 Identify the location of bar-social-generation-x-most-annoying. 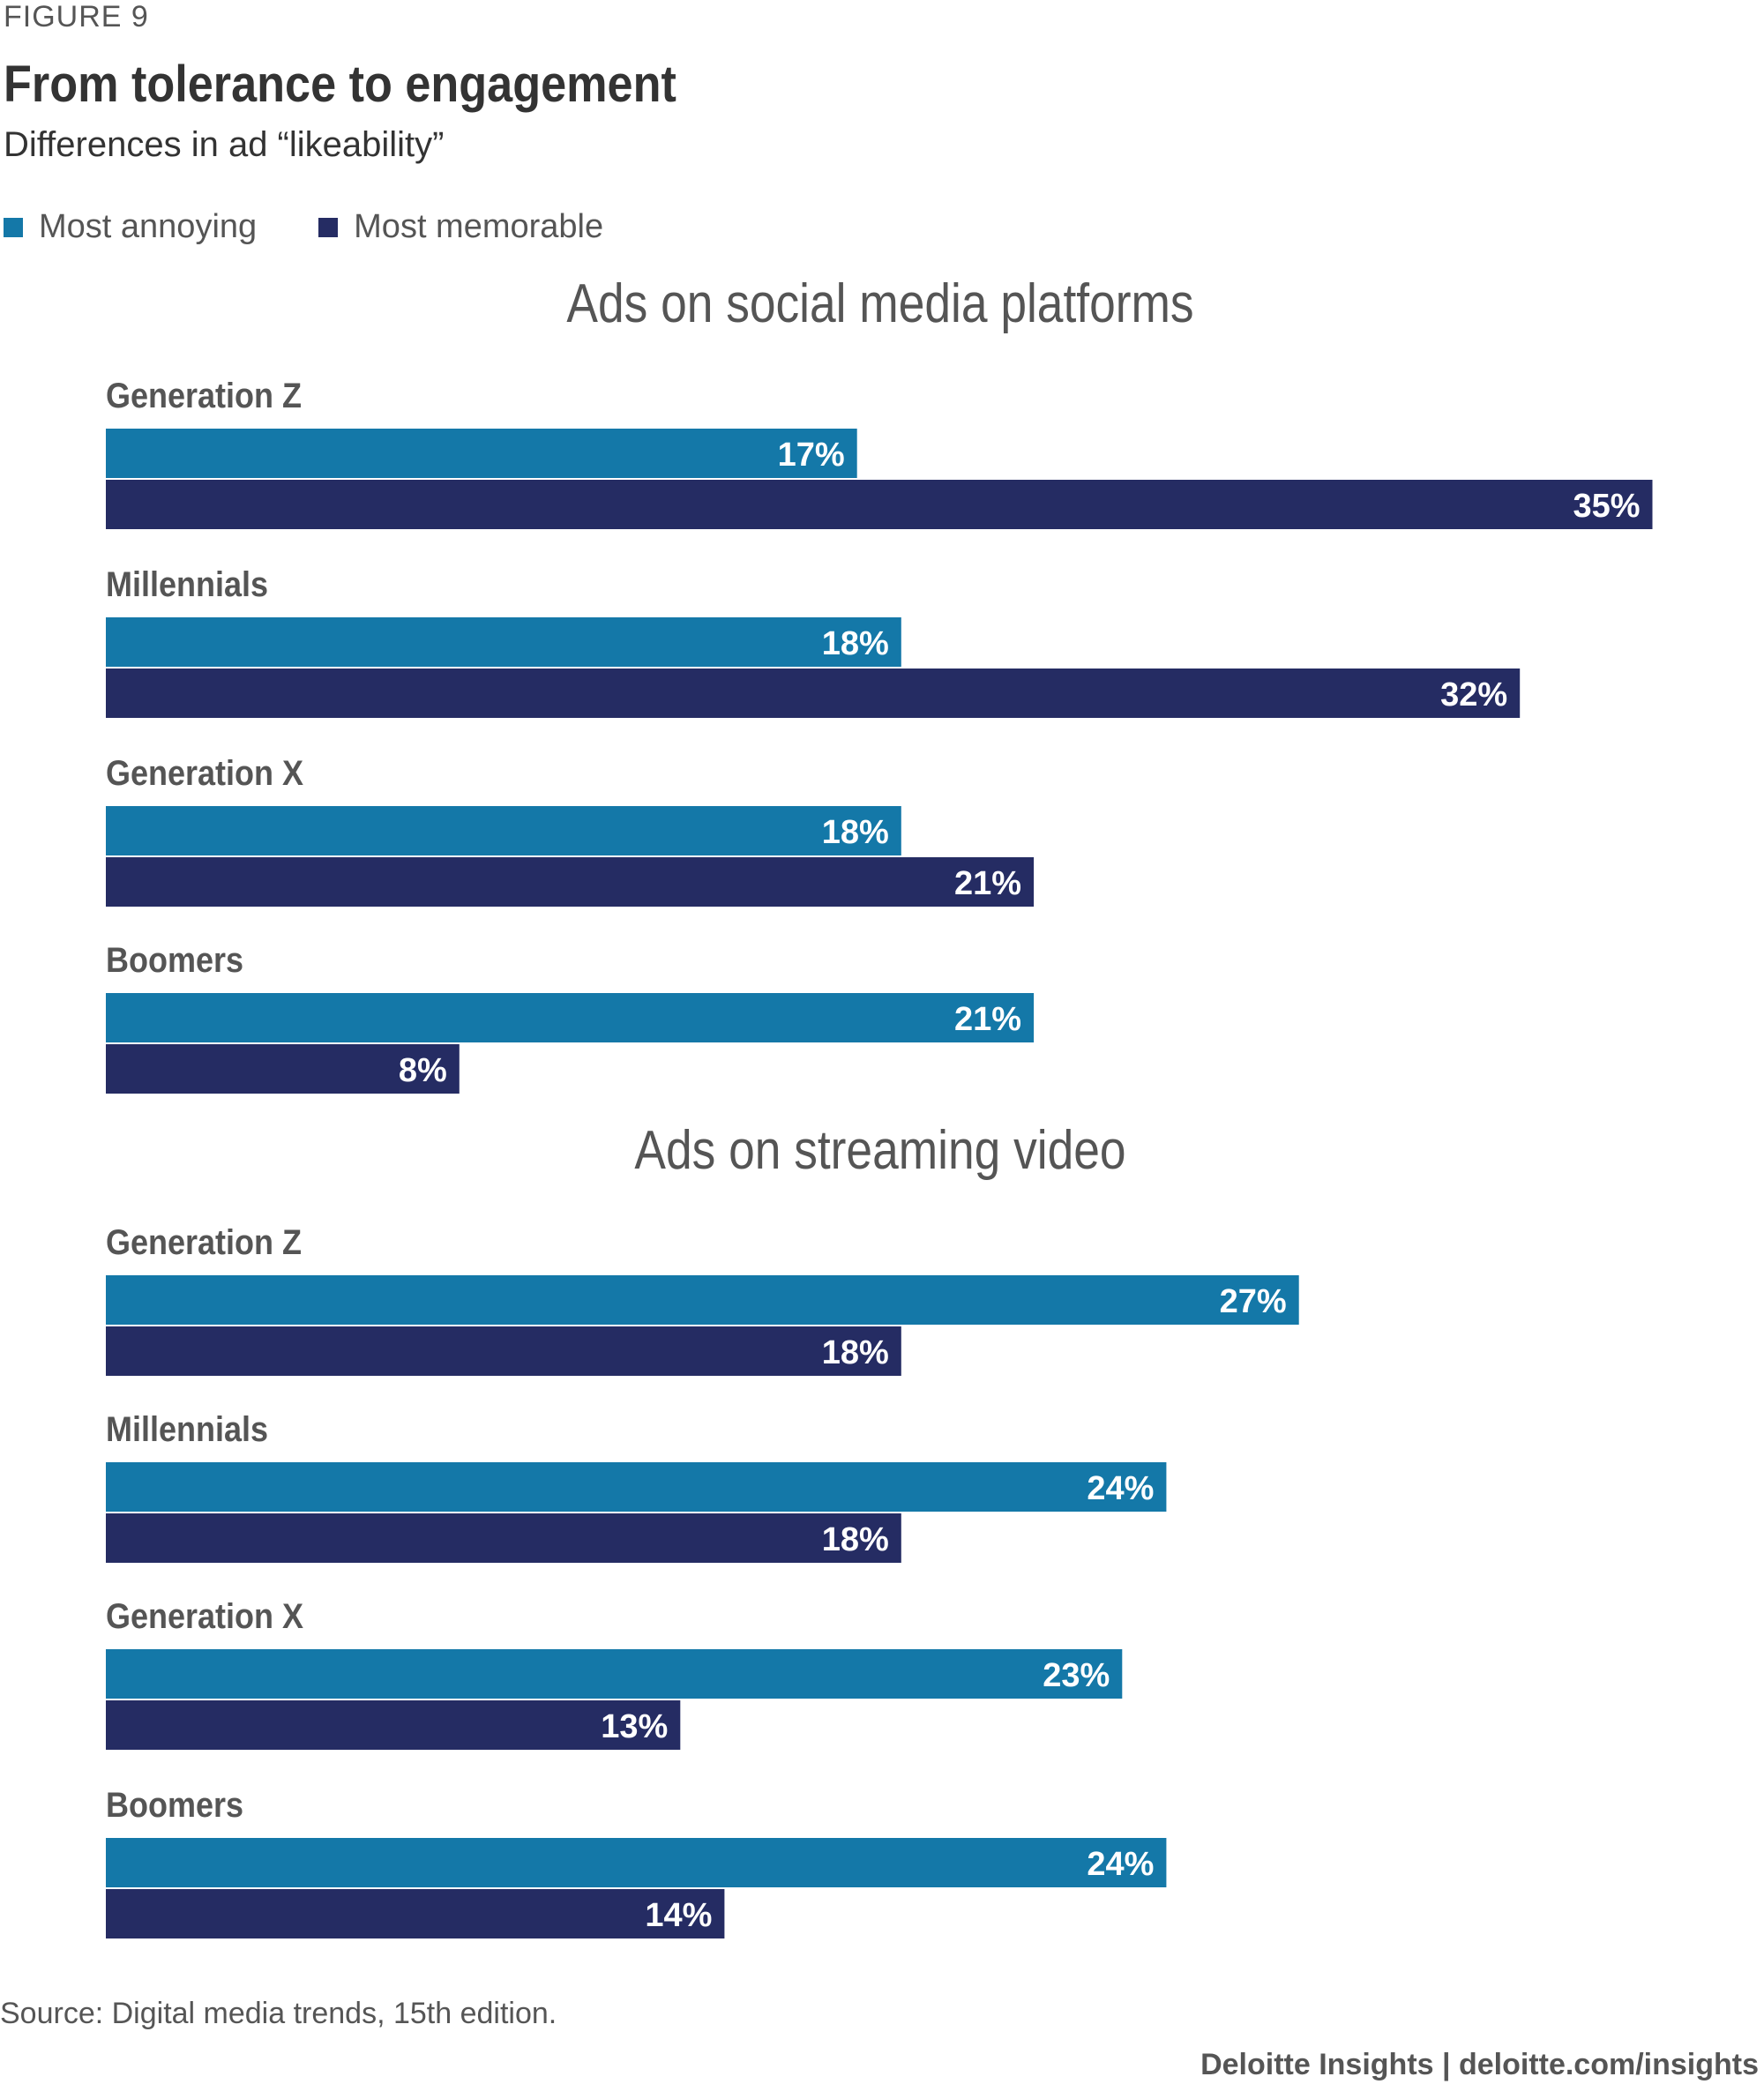
(504, 830).